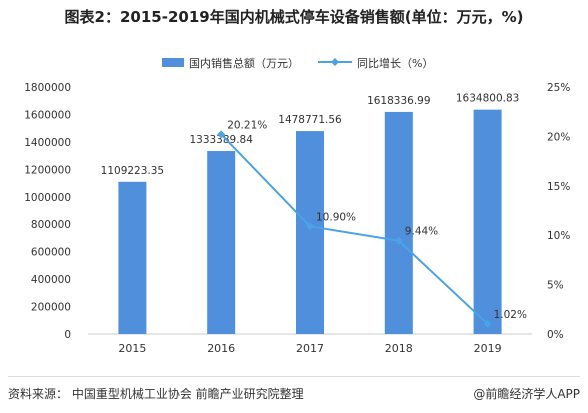 The height and width of the screenshot is (413, 588). Describe the element at coordinates (558, 187) in the screenshot. I see `y2-tick-label: 15%` at that location.